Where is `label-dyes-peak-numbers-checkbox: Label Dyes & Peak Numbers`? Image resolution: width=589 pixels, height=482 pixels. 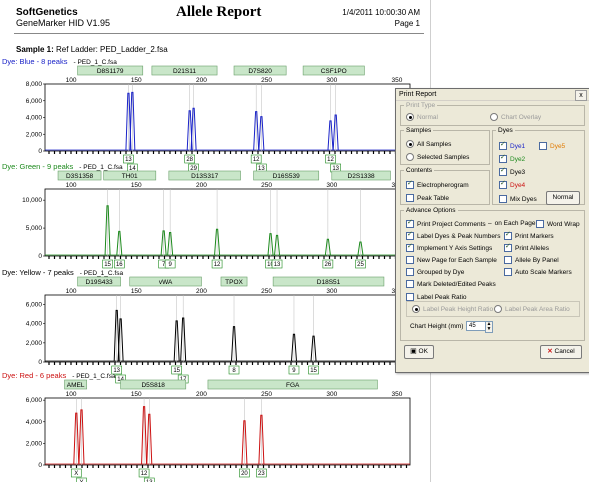 label-dyes-peak-numbers-checkbox: Label Dyes & Peak Numbers is located at coordinates (453, 236).